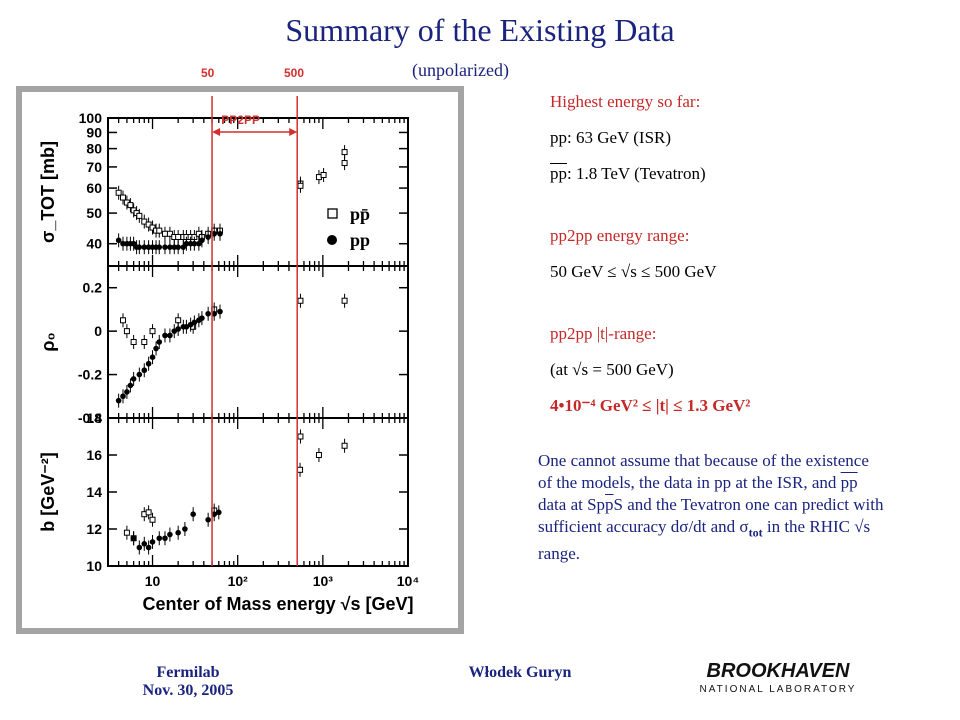 Image resolution: width=960 pixels, height=720 pixels. What do you see at coordinates (94, 132) in the screenshot?
I see `y-tick-label: 90` at bounding box center [94, 132].